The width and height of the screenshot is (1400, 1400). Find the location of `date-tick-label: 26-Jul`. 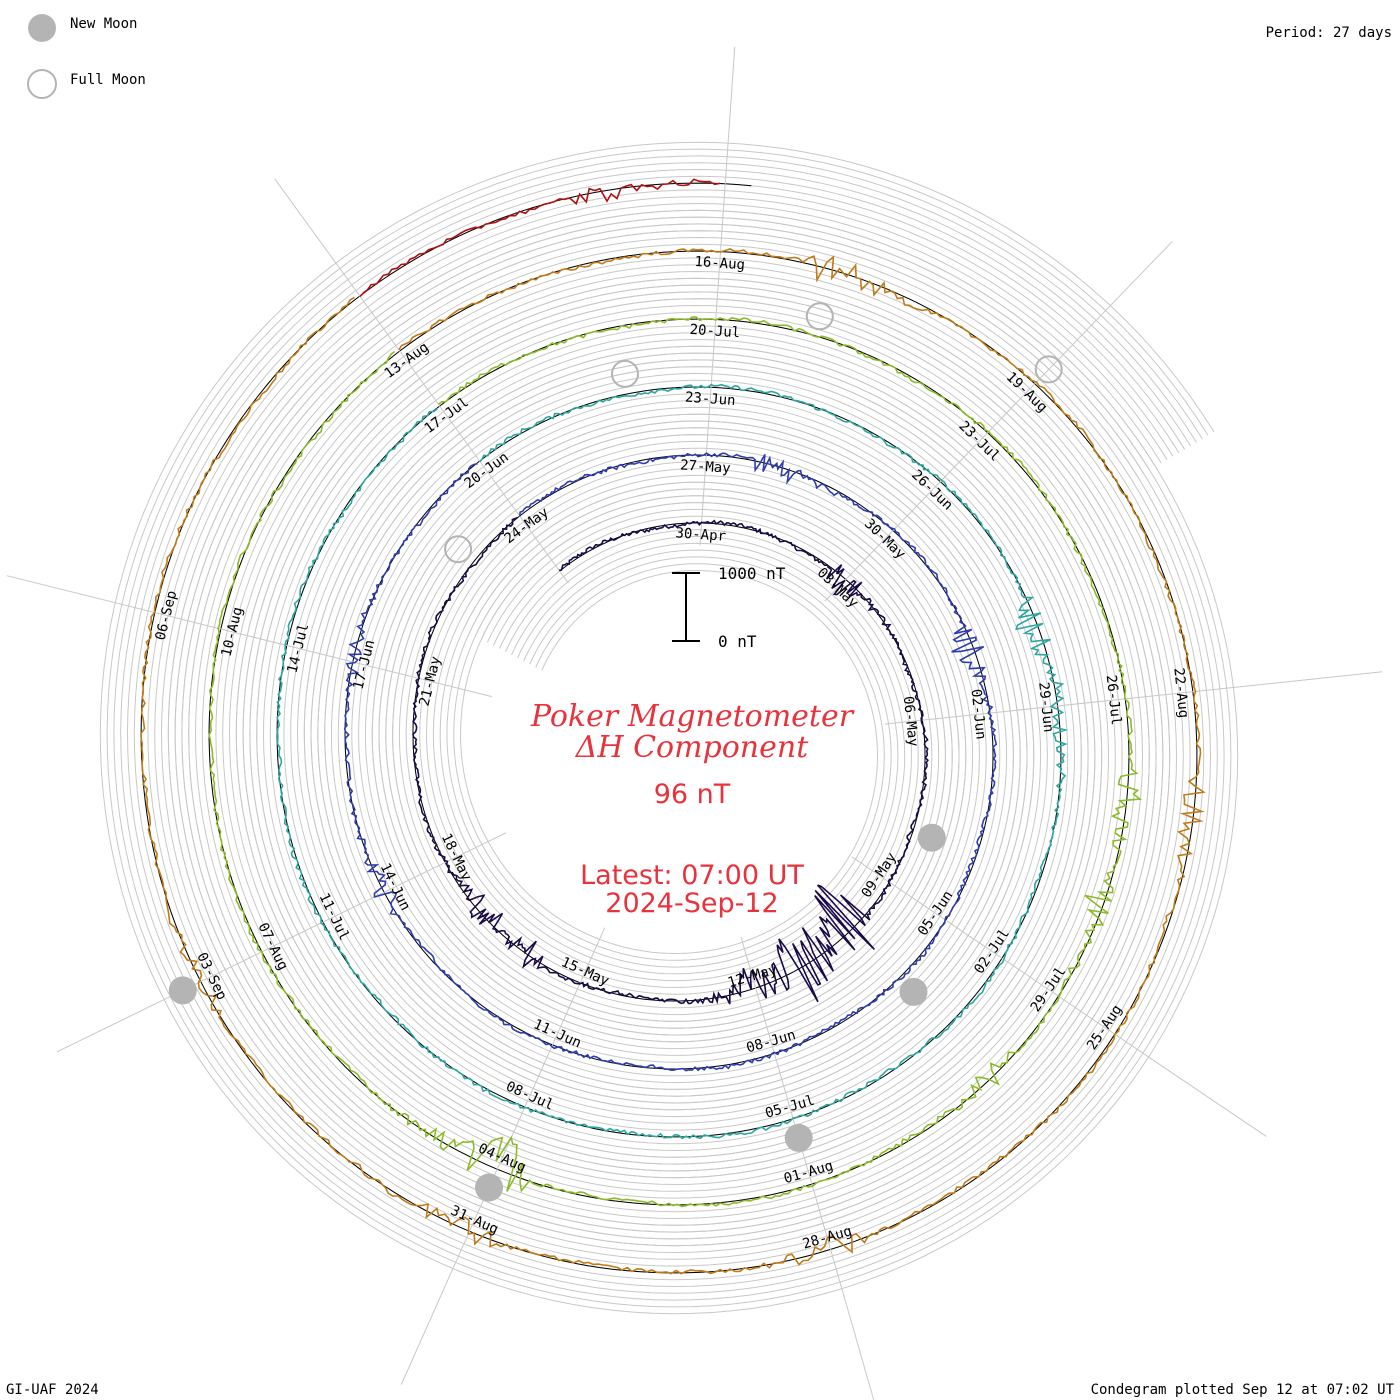

date-tick-label: 26-Jul is located at coordinates (1113, 700).